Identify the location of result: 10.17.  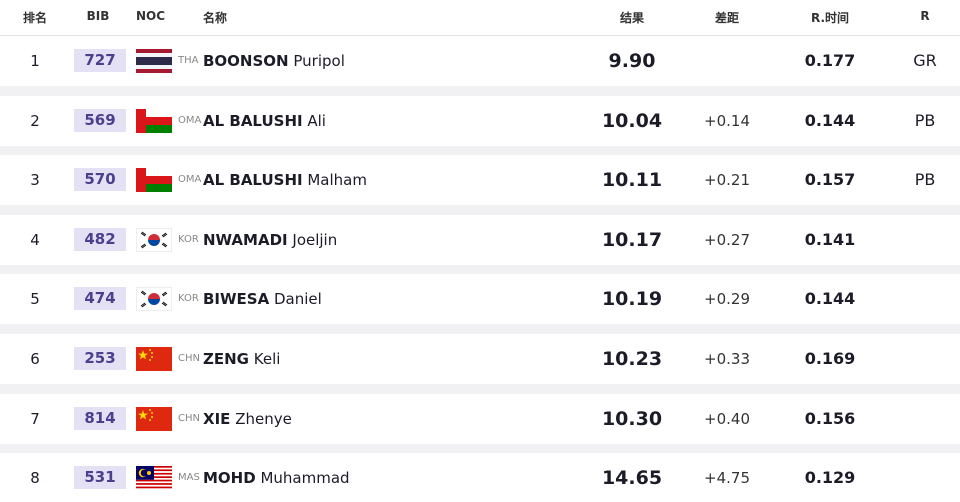
(632, 239).